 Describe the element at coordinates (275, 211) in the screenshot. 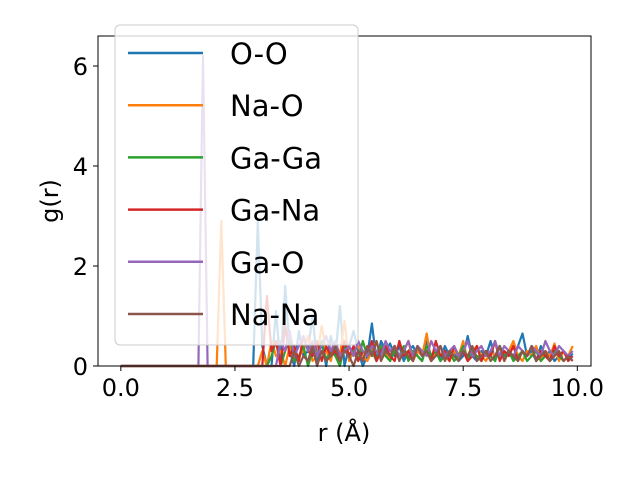

I see `legend-label-ga-na: Ga-Na` at that location.